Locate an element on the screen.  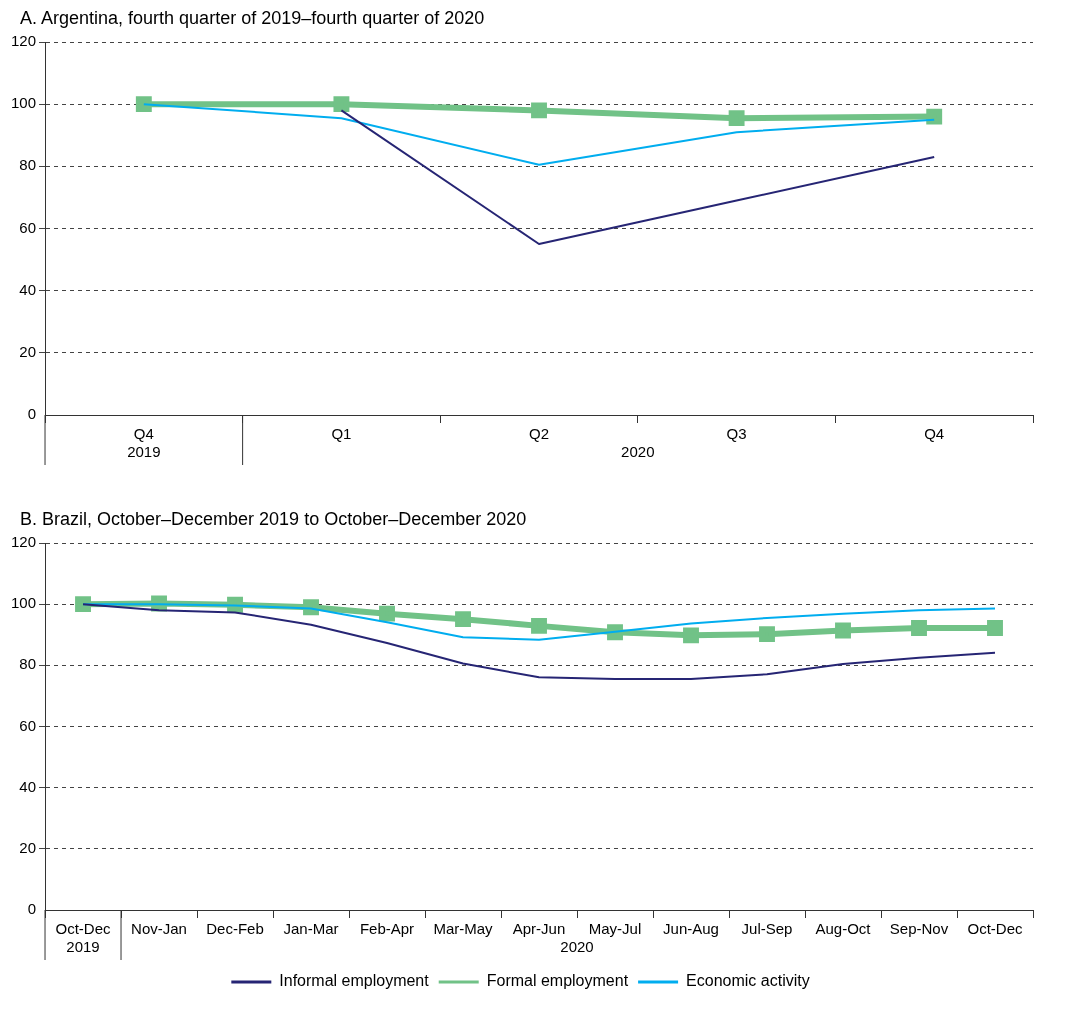
x-tick-label: Feb-Apr is located at coordinates (387, 929).